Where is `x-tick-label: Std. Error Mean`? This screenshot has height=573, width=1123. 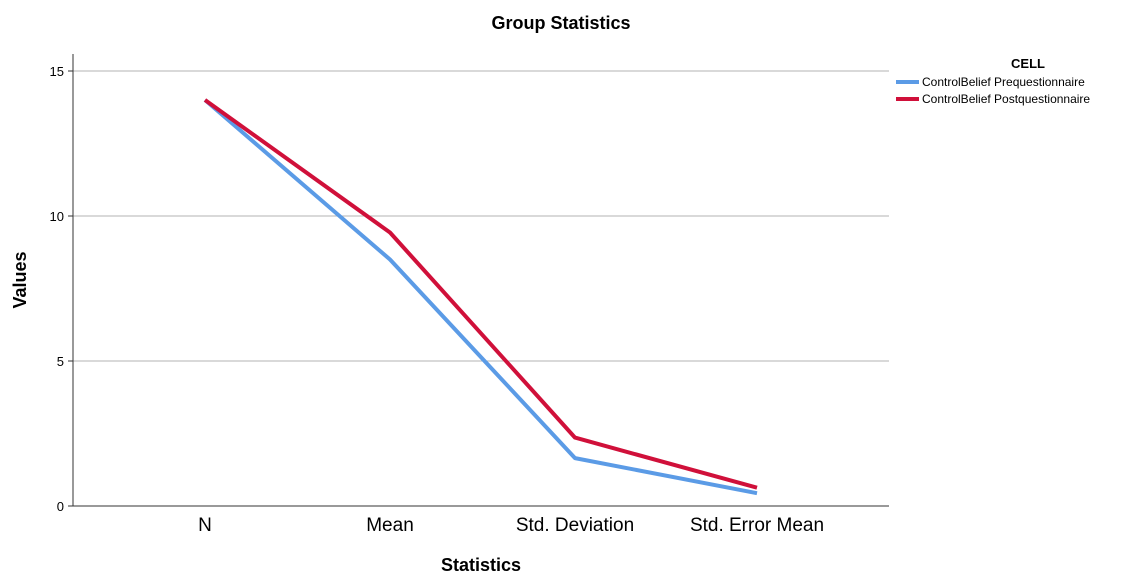 x-tick-label: Std. Error Mean is located at coordinates (757, 525).